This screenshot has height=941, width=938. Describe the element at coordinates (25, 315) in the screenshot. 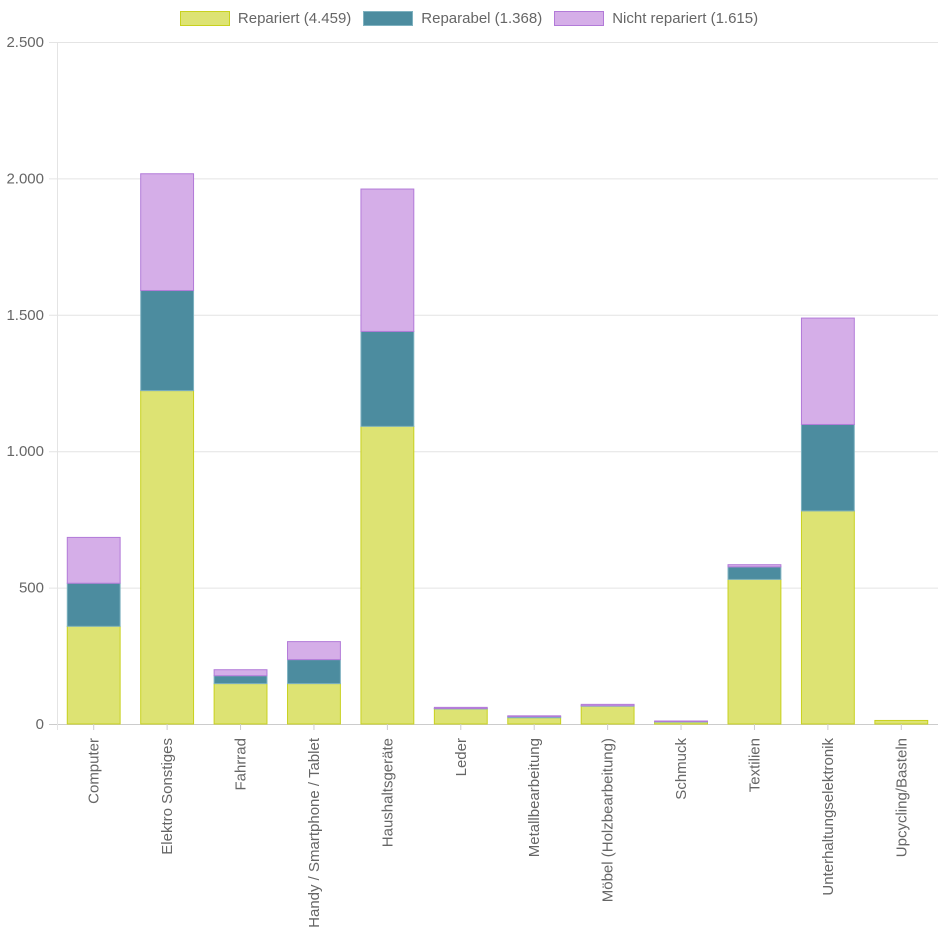

I see `y-tick-label: 1.500` at that location.